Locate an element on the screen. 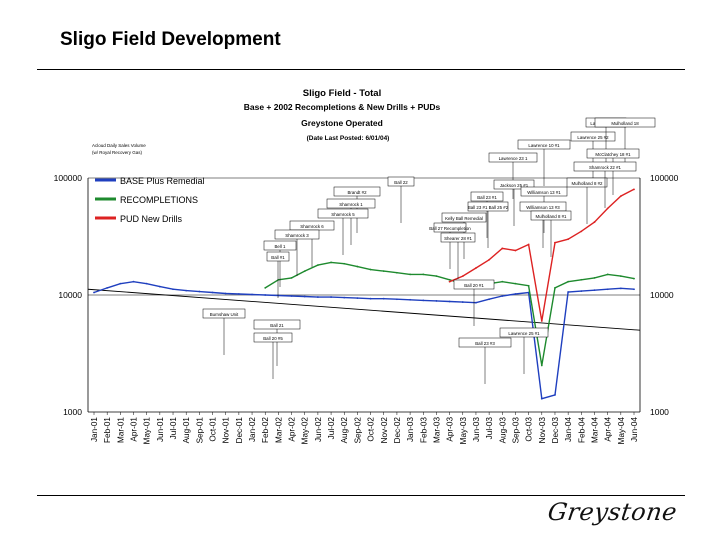 This screenshot has width=720, height=540. x-tick-label: Jun-03 is located at coordinates (476, 429).